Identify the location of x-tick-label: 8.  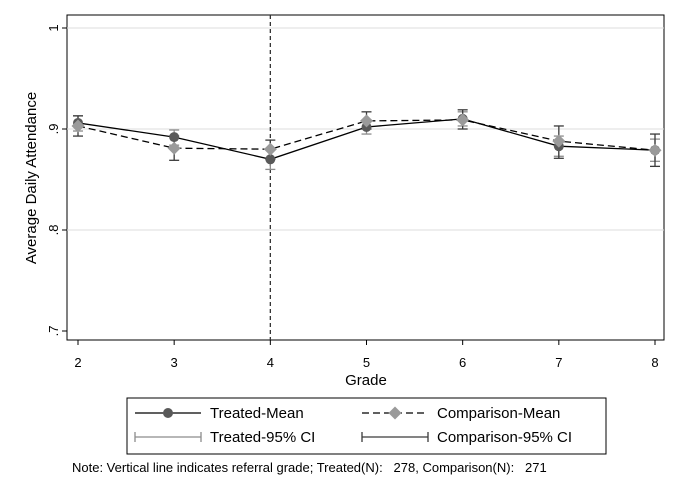
(654, 362).